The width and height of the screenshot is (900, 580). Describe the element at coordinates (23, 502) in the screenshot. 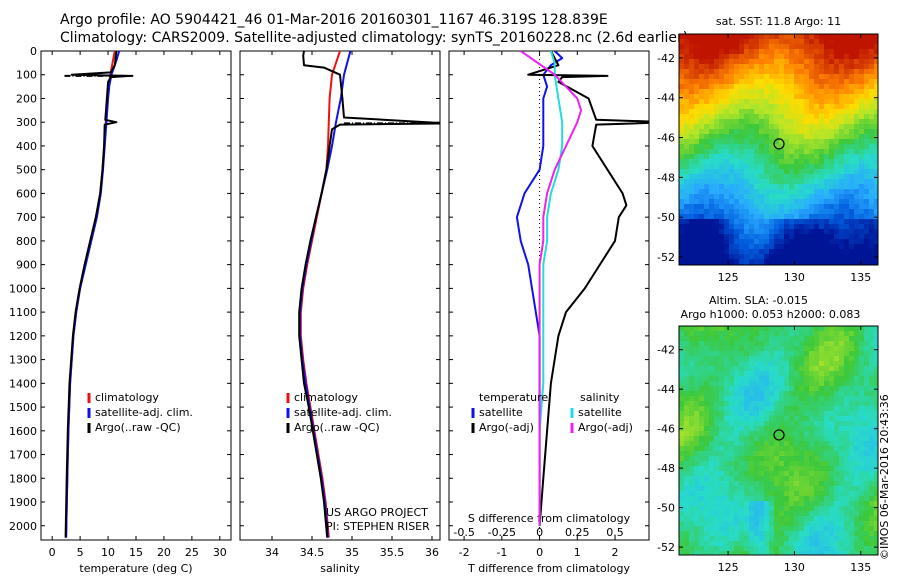

I see `depth-tick-label: 1900` at that location.